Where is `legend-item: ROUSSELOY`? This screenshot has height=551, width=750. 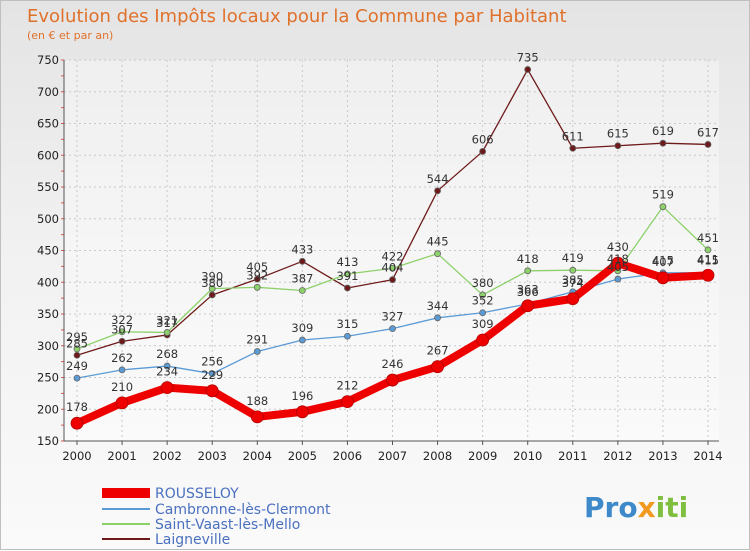 legend-item: ROUSSELOY is located at coordinates (170, 494).